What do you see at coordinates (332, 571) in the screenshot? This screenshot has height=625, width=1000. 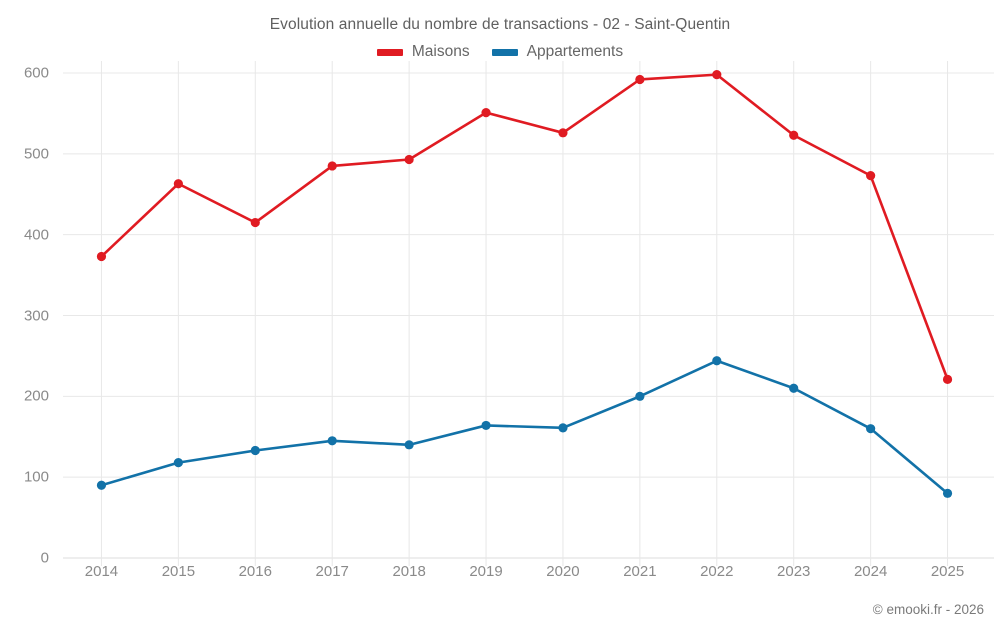 I see `x-axis-tick-label: 2017` at bounding box center [332, 571].